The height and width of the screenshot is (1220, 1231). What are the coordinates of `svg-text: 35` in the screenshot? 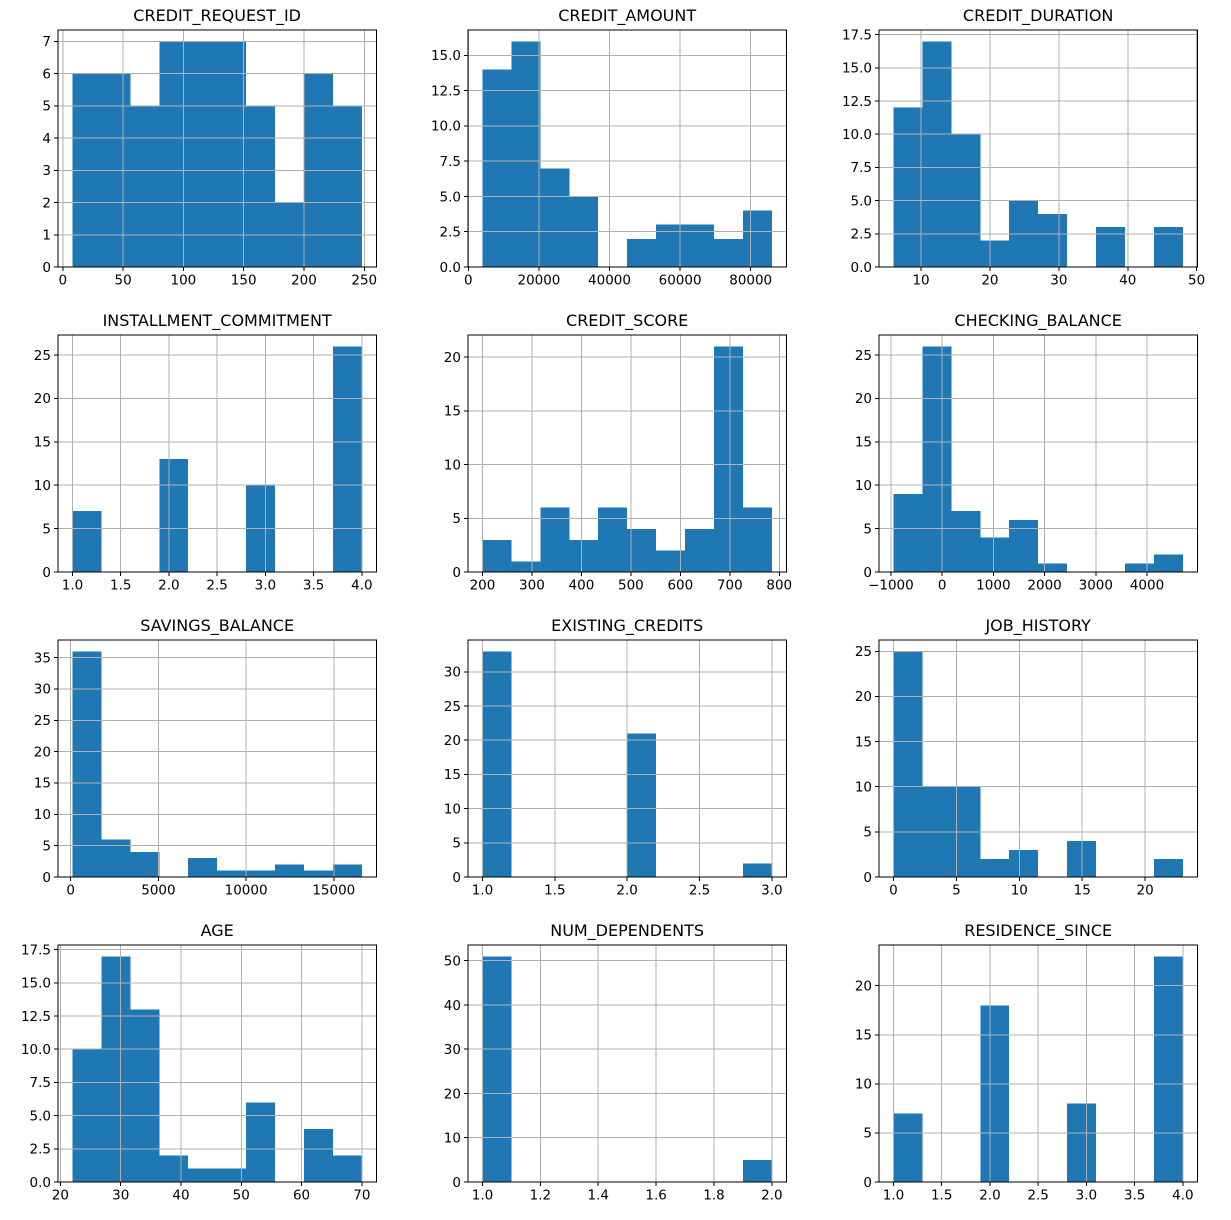 It's located at (42, 658).